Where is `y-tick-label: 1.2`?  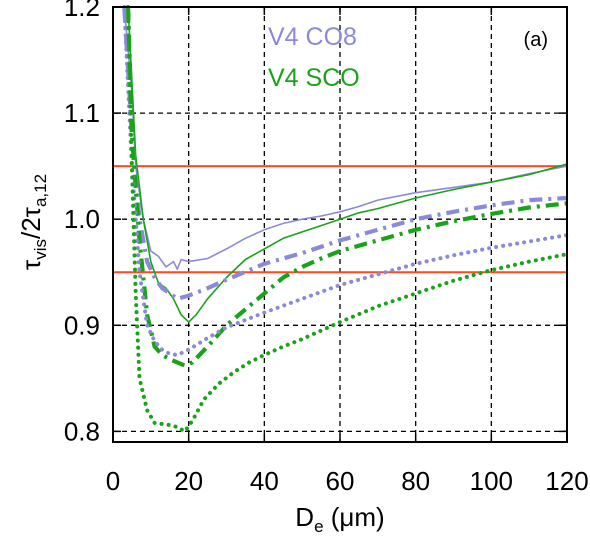
y-tick-label: 1.2 is located at coordinates (82, 11).